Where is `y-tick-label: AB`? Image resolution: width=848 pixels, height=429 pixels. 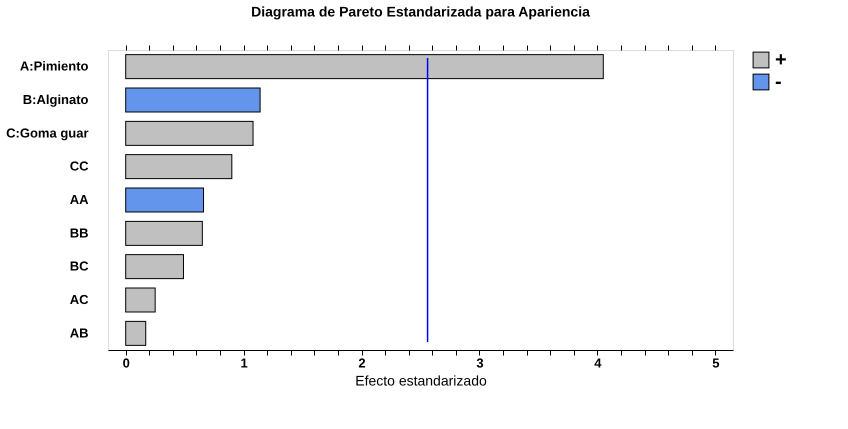
y-tick-label: AB is located at coordinates (79, 332).